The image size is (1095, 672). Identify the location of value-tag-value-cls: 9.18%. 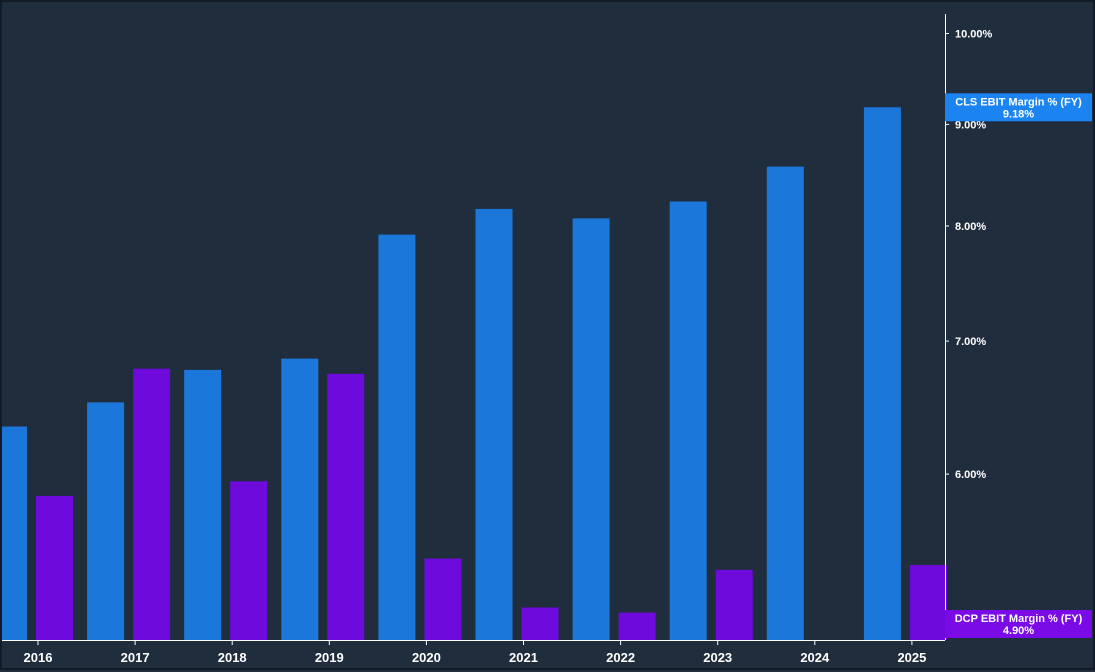
(1018, 114).